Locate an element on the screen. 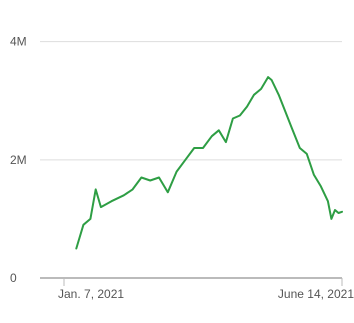 The width and height of the screenshot is (354, 323). y-tick-label: 0 is located at coordinates (13, 278).